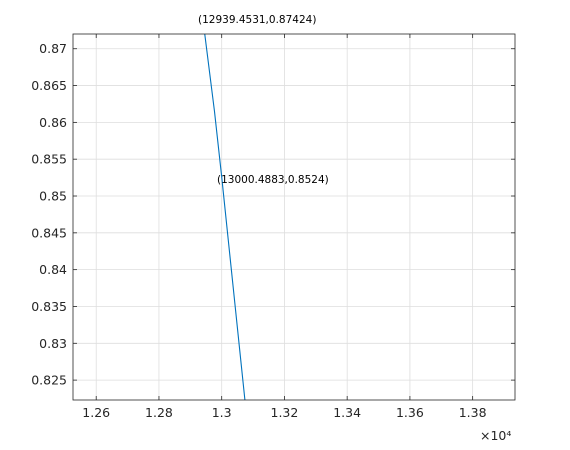  Describe the element at coordinates (53, 343) in the screenshot. I see `y-tick-label: 0.83` at that location.